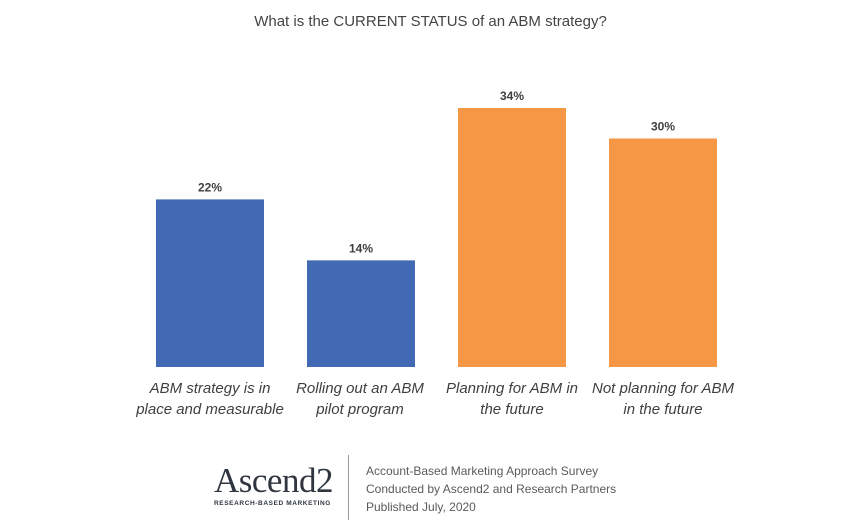  I want to click on category-label-1-line-1: ABM strategy is in, so click(210, 388).